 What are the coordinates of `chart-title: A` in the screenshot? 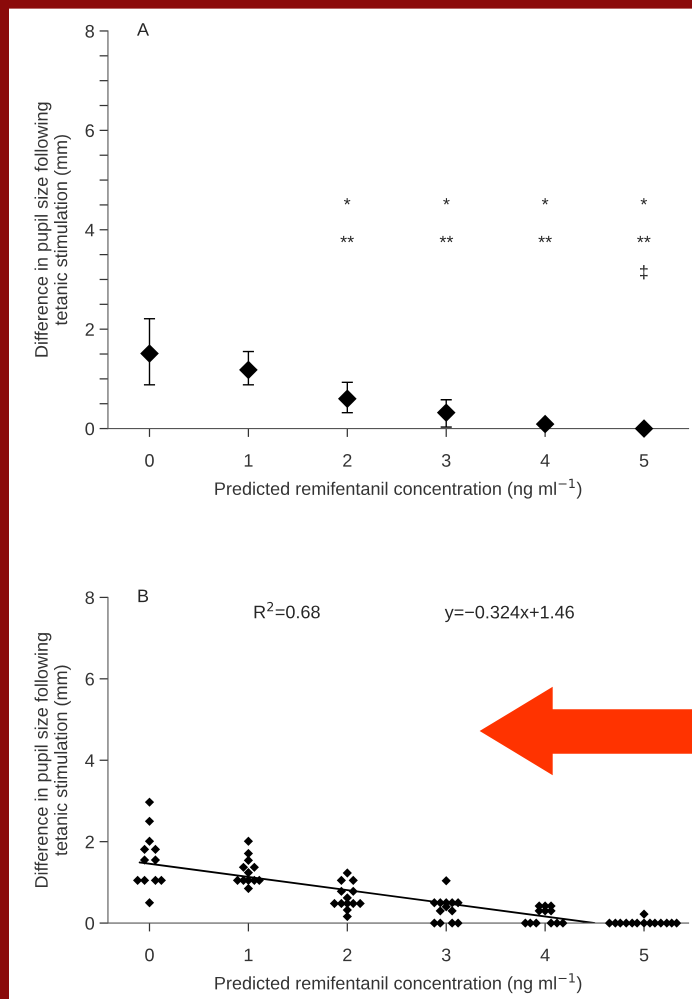 It's located at (143, 29).